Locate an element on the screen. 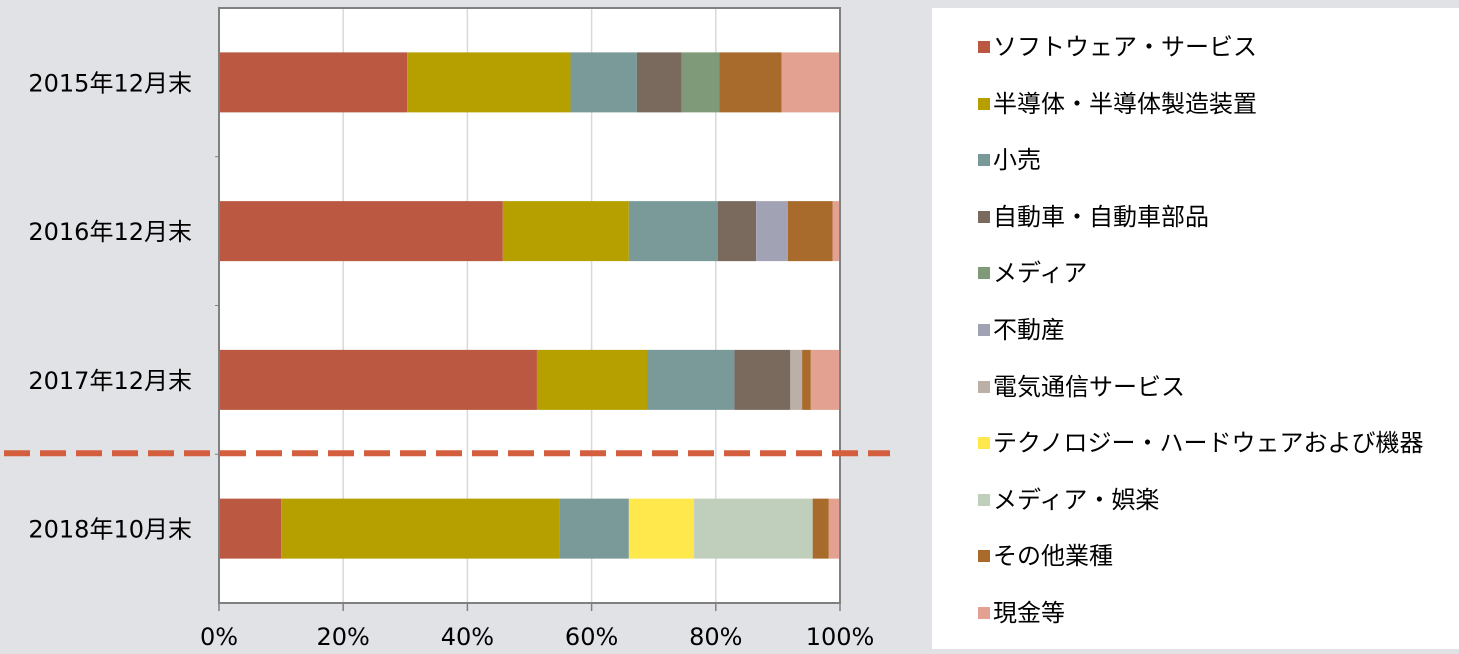  legend-item: メディア・娯楽 is located at coordinates (1068, 500).